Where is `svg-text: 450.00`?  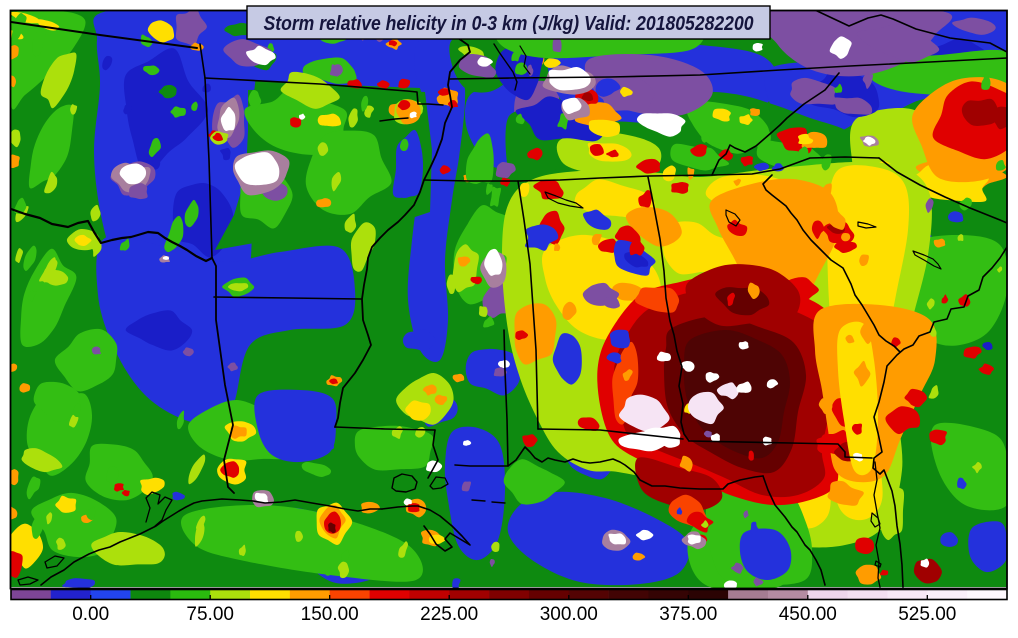
svg-text: 450.00 is located at coordinates (808, 614).